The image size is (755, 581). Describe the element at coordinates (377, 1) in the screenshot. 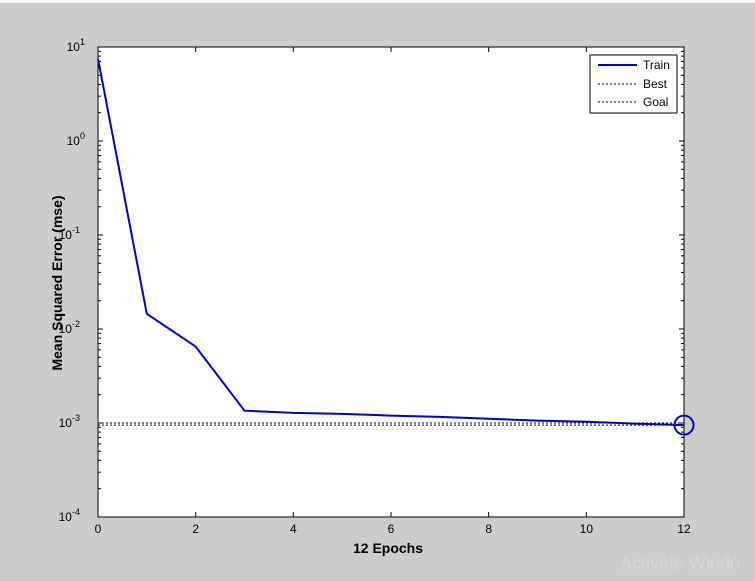

I see `window-top-edge` at that location.